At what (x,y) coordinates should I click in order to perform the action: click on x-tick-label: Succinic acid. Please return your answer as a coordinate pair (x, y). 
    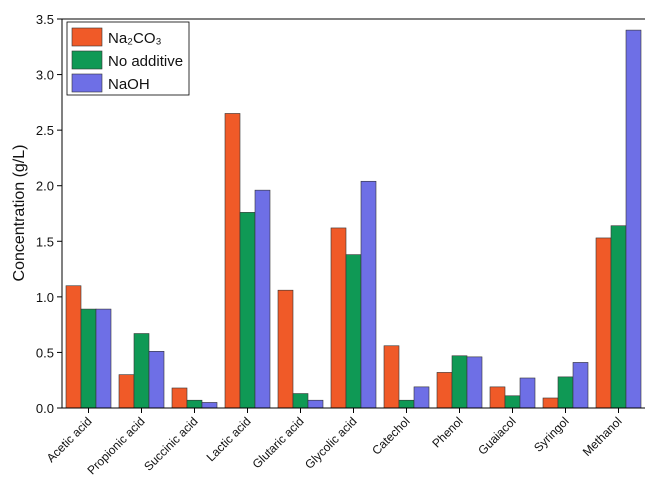
    Looking at the image, I should click on (170, 443).